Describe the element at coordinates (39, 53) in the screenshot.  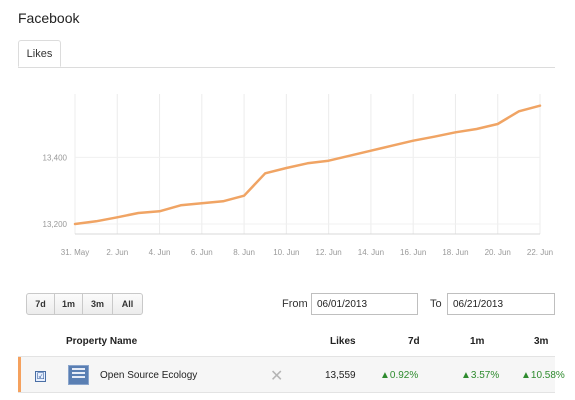
I see `tab-likes: Likes` at that location.